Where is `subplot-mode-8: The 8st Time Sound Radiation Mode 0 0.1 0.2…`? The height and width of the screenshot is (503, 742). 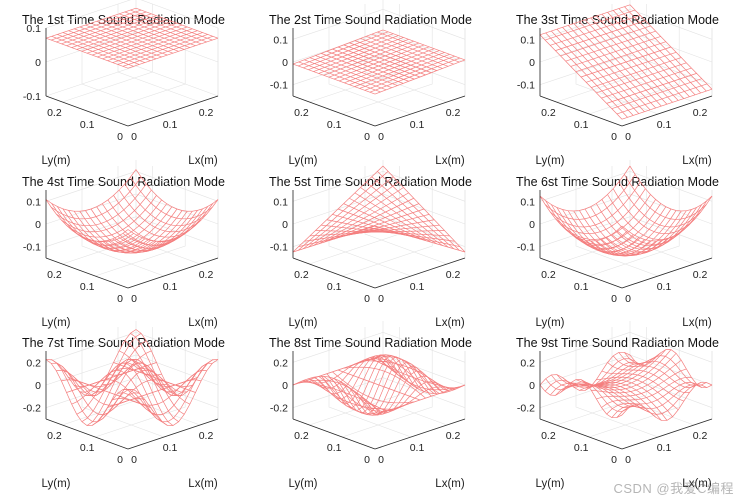 subplot-mode-8: The 8st Time Sound Radiation Mode 0 0.1 0.2… is located at coordinates (370, 405).